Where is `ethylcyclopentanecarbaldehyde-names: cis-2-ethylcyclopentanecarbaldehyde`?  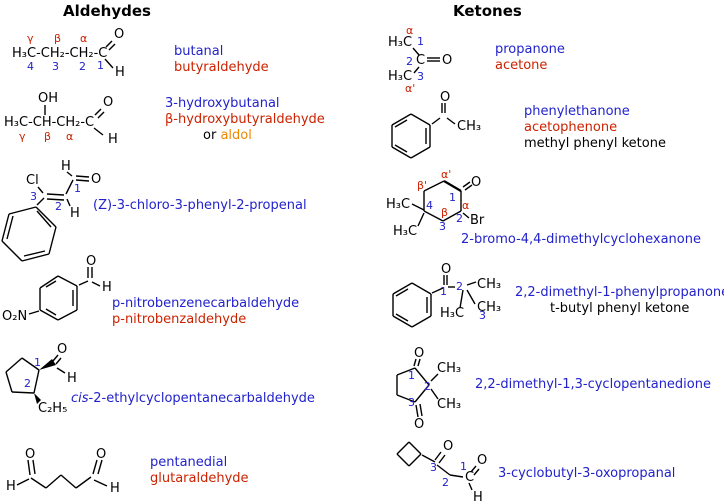
ethylcyclopentanecarbaldehyde-names: cis-2-ethylcyclopentanecarbaldehyde is located at coordinates (193, 399).